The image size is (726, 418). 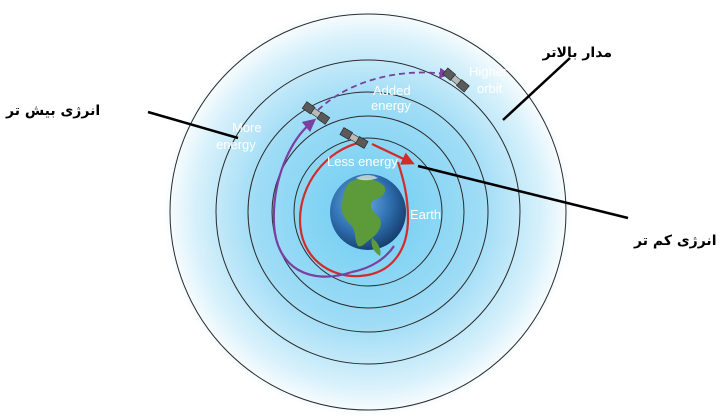 I want to click on annotation-more-energy-fa: انرژی بیش تر, so click(x=52, y=111).